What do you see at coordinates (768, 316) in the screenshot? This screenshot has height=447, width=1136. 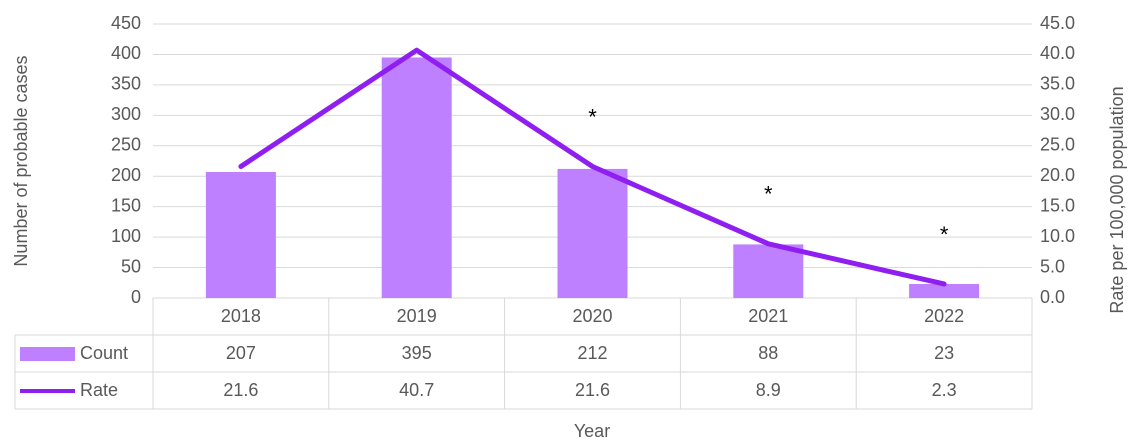 I see `x-tick-label: 2021` at bounding box center [768, 316].